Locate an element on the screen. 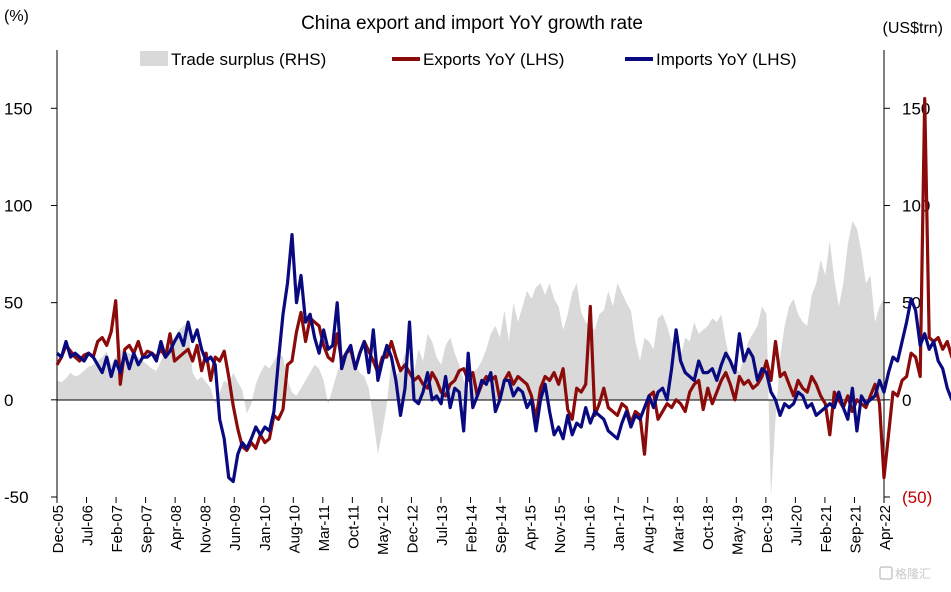  x-tick-label: Jul-13 is located at coordinates (442, 525).